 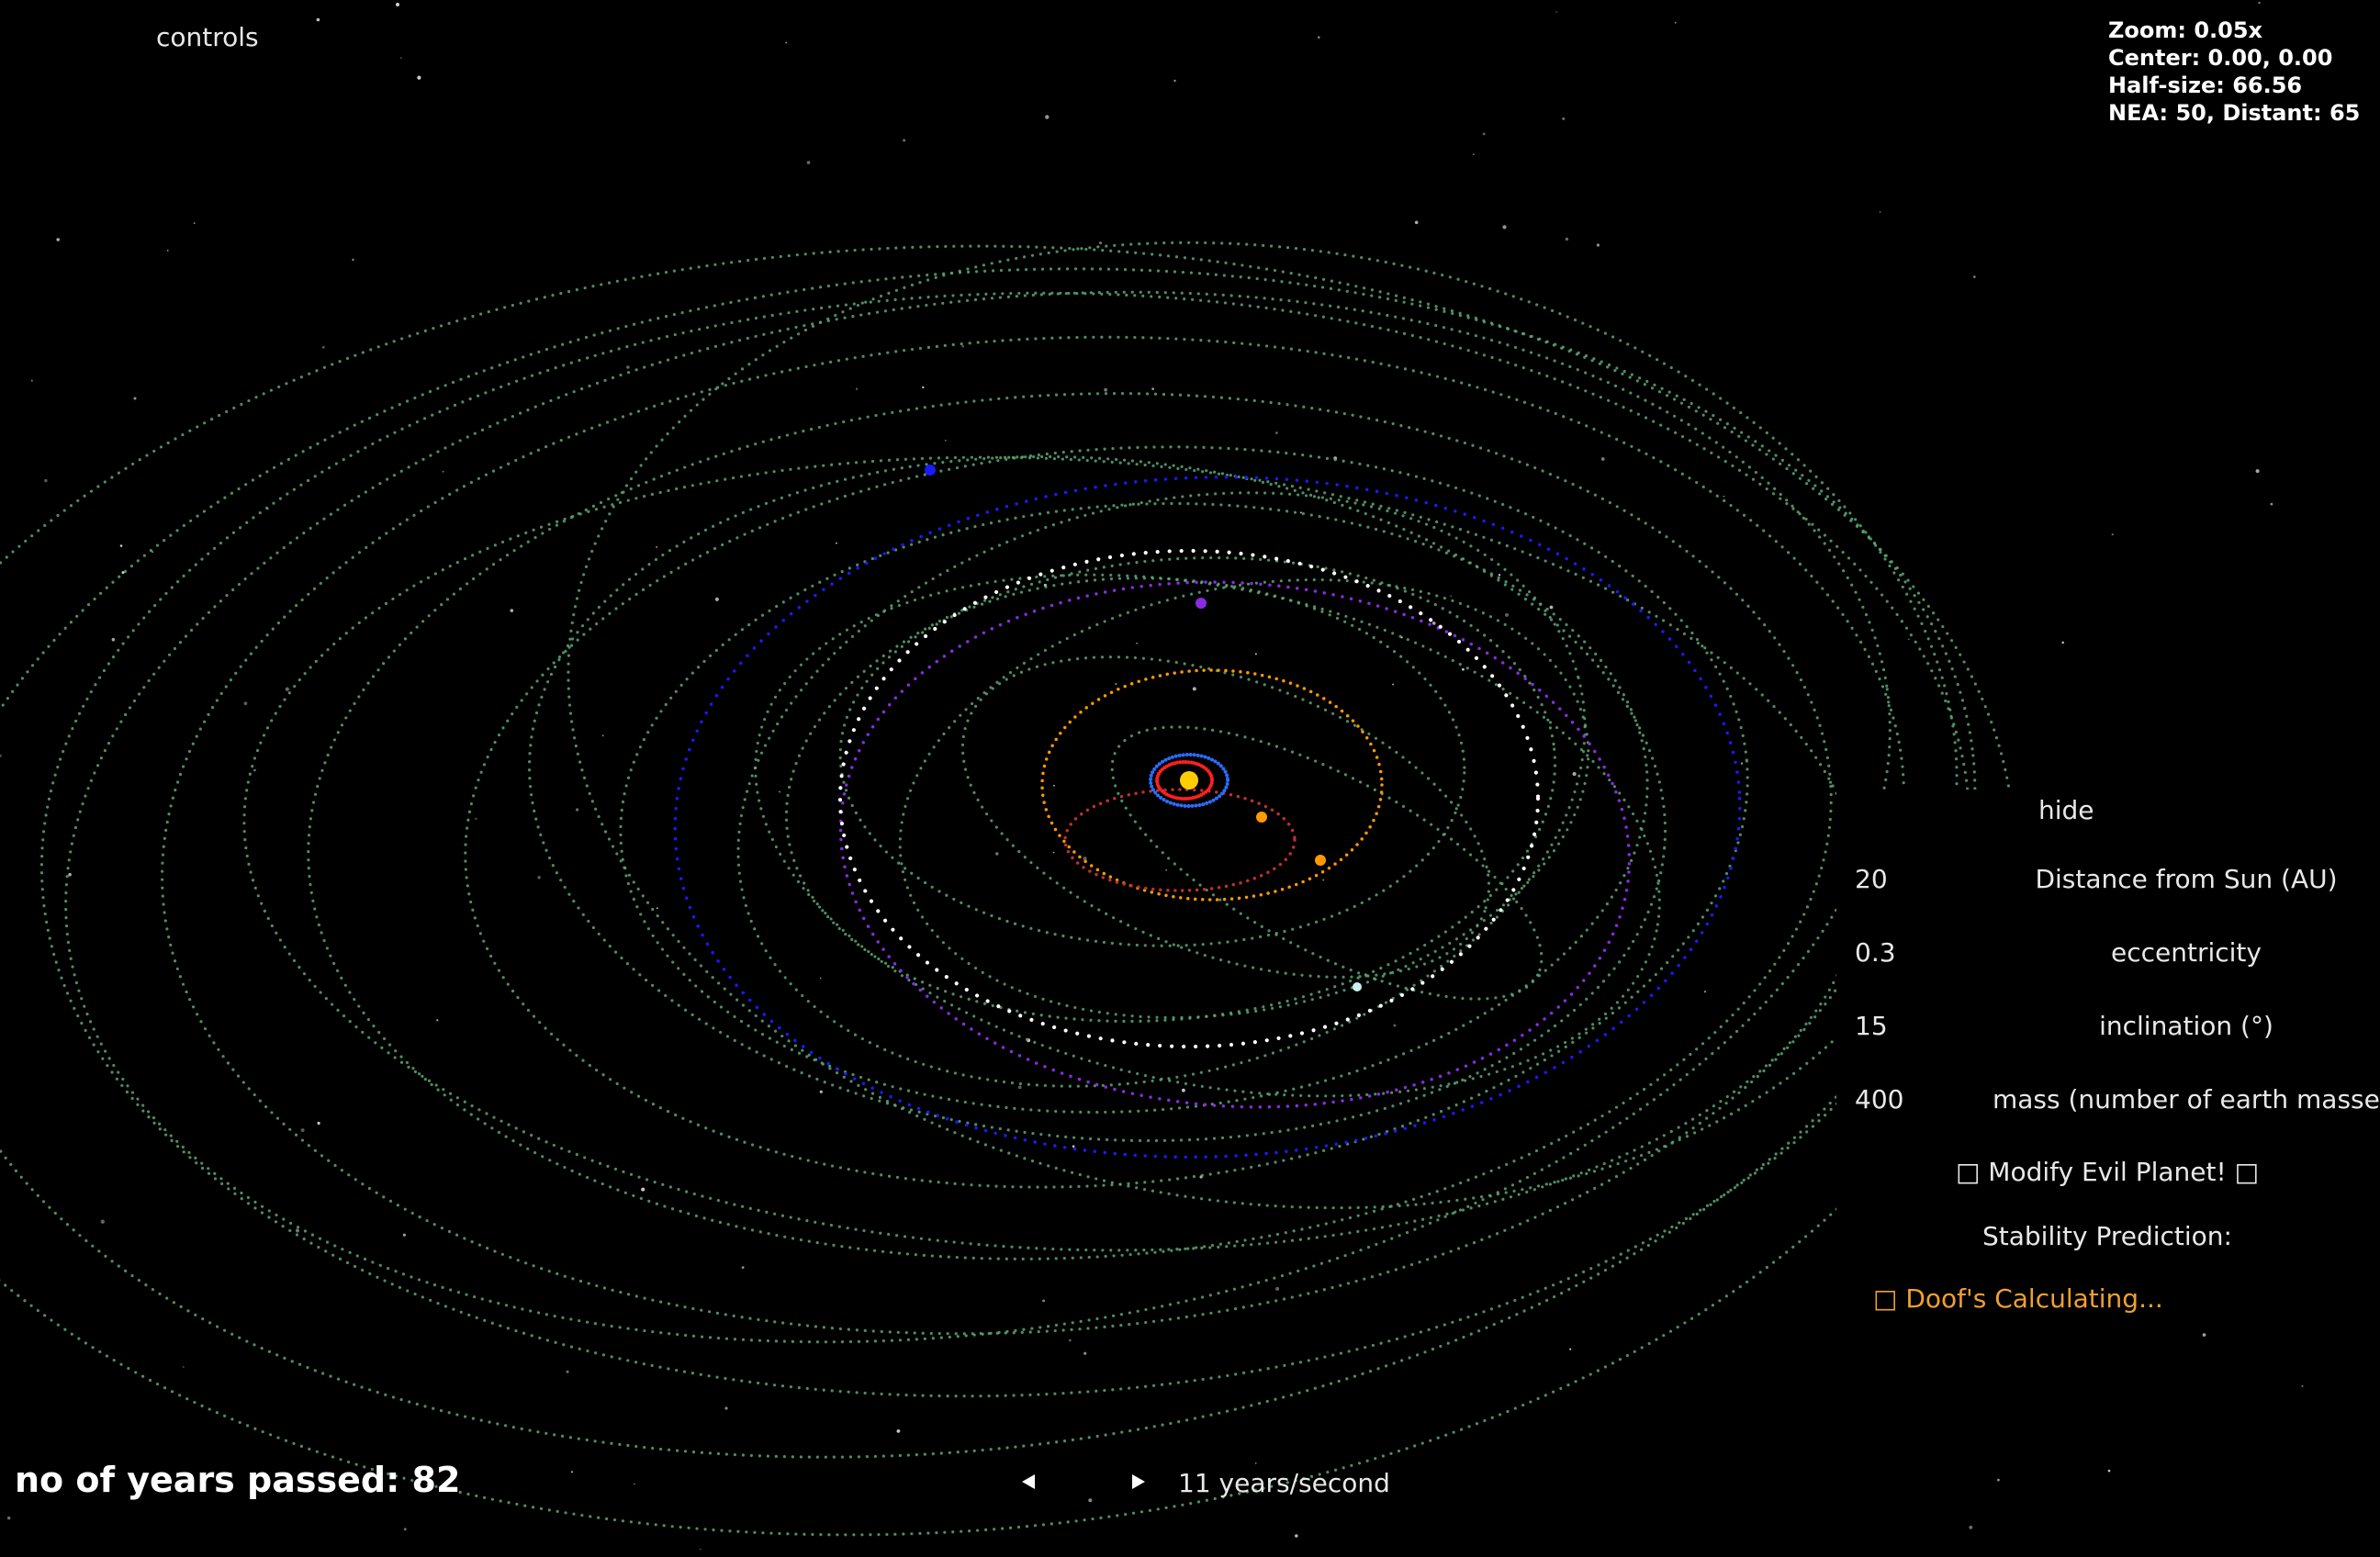 What do you see at coordinates (1201, 603) in the screenshot?
I see `uranus-planet` at bounding box center [1201, 603].